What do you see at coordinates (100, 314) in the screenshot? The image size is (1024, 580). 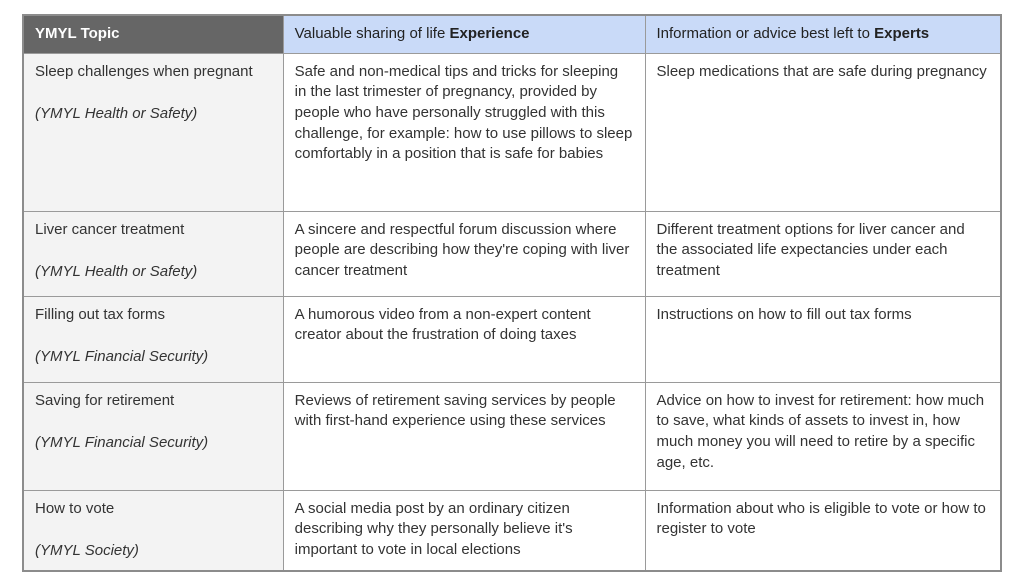 I see `topic-text: Filling out tax forms` at bounding box center [100, 314].